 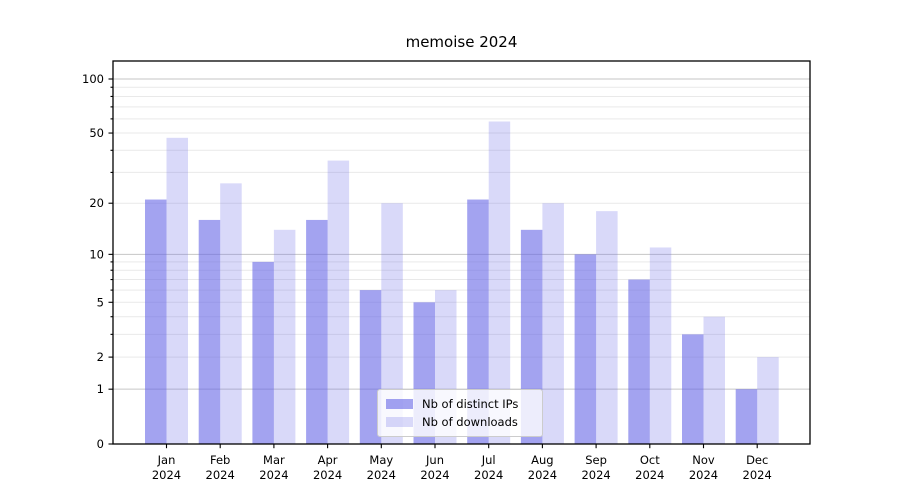 What do you see at coordinates (470, 422) in the screenshot?
I see `legend-label-downloads: Nb of downloads` at bounding box center [470, 422].